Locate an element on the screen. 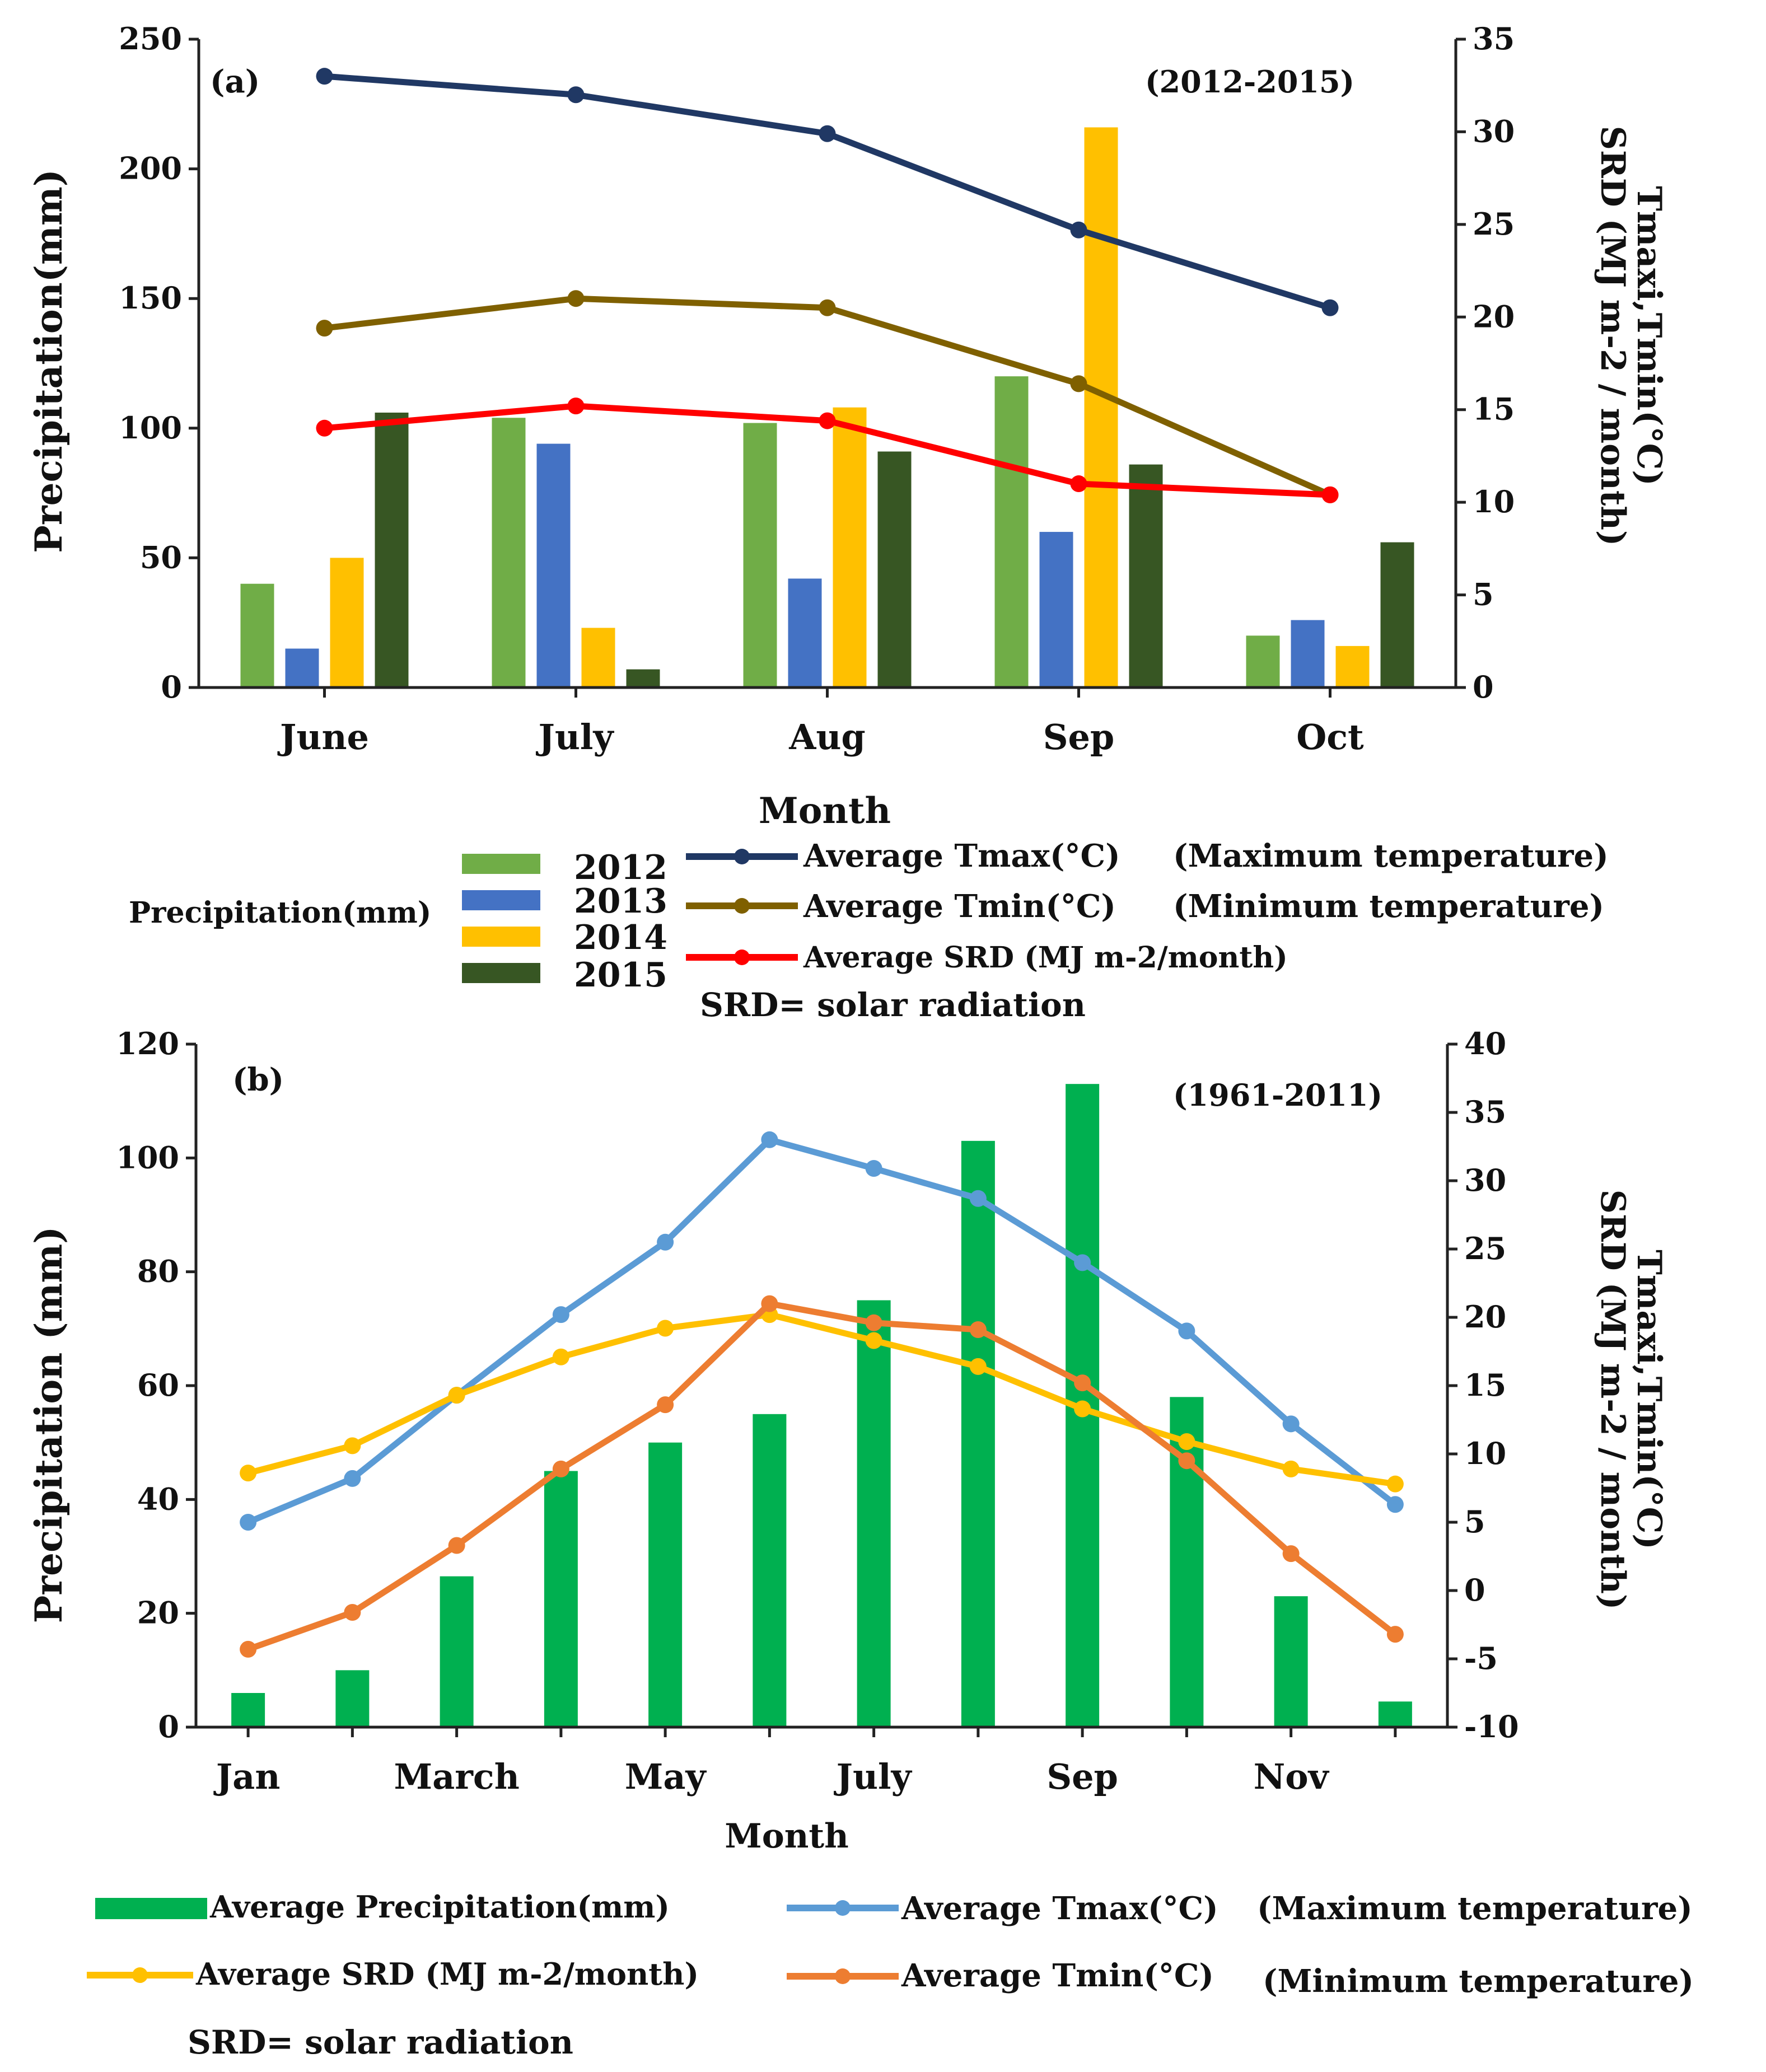 The width and height of the screenshot is (1766, 2072). marker-tmax-june is located at coordinates (324, 76).